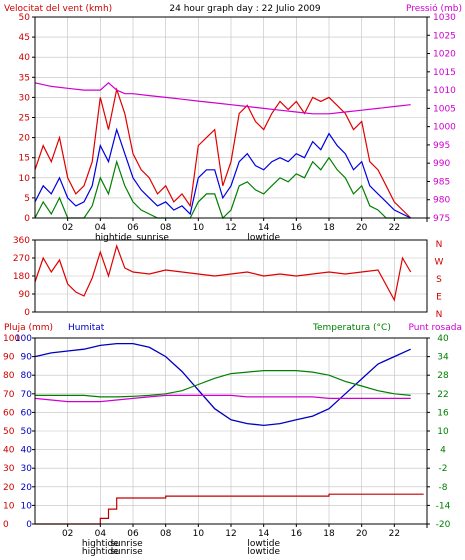 This screenshot has width=465, height=560. Describe the element at coordinates (443, 413) in the screenshot. I see `temperature-ytick-label: 16` at that location.